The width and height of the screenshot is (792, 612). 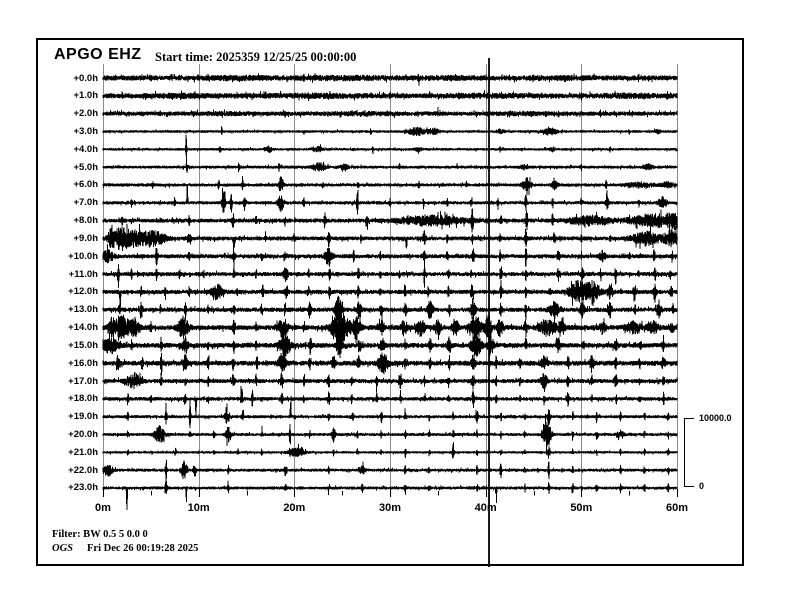 What do you see at coordinates (83, 470) in the screenshot?
I see `trace-label: +22.0h` at bounding box center [83, 470].